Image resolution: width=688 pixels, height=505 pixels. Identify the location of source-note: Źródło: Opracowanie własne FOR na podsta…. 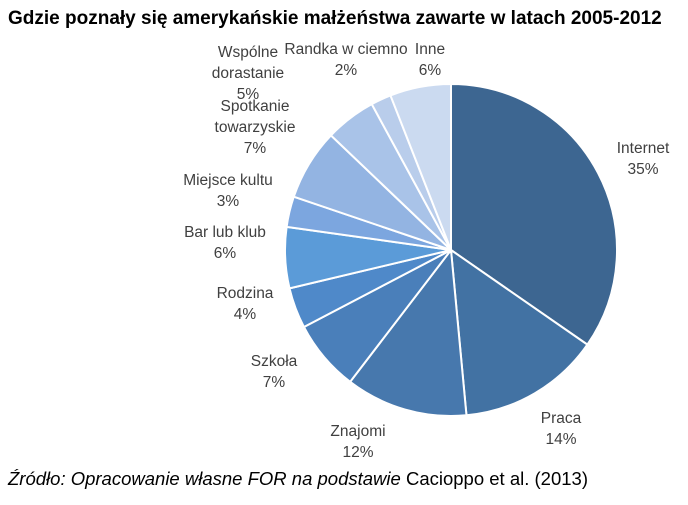
(298, 479).